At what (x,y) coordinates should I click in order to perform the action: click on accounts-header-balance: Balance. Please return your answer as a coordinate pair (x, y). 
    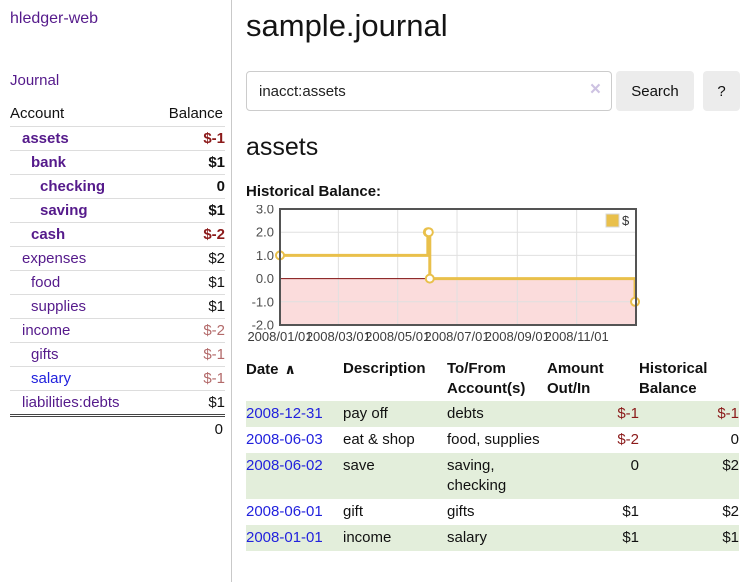
    Looking at the image, I should click on (195, 113).